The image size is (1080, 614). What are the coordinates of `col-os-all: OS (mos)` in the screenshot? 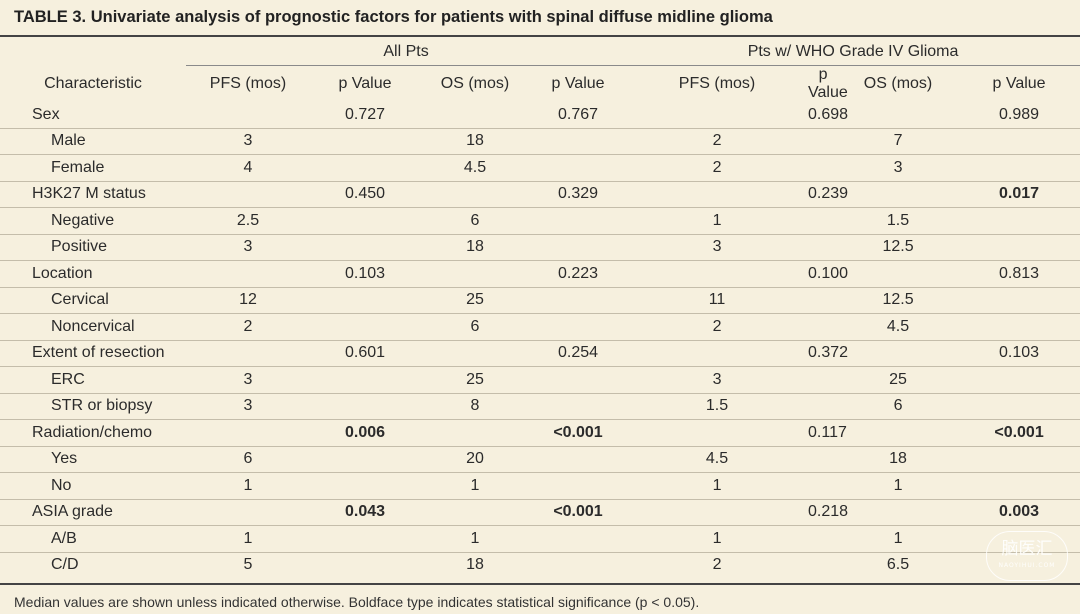 It's located at (475, 83).